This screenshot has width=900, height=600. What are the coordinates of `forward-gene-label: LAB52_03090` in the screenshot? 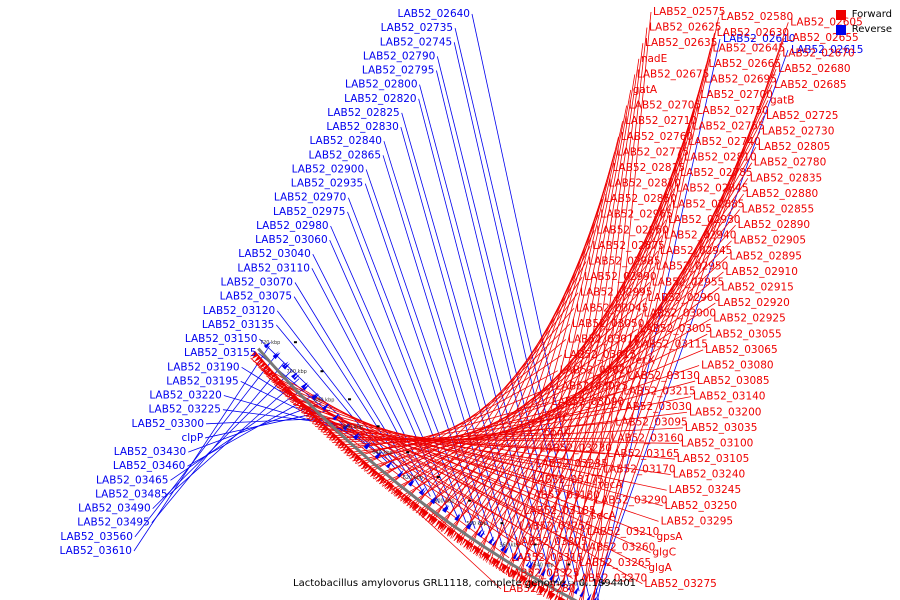 It's located at (588, 402).